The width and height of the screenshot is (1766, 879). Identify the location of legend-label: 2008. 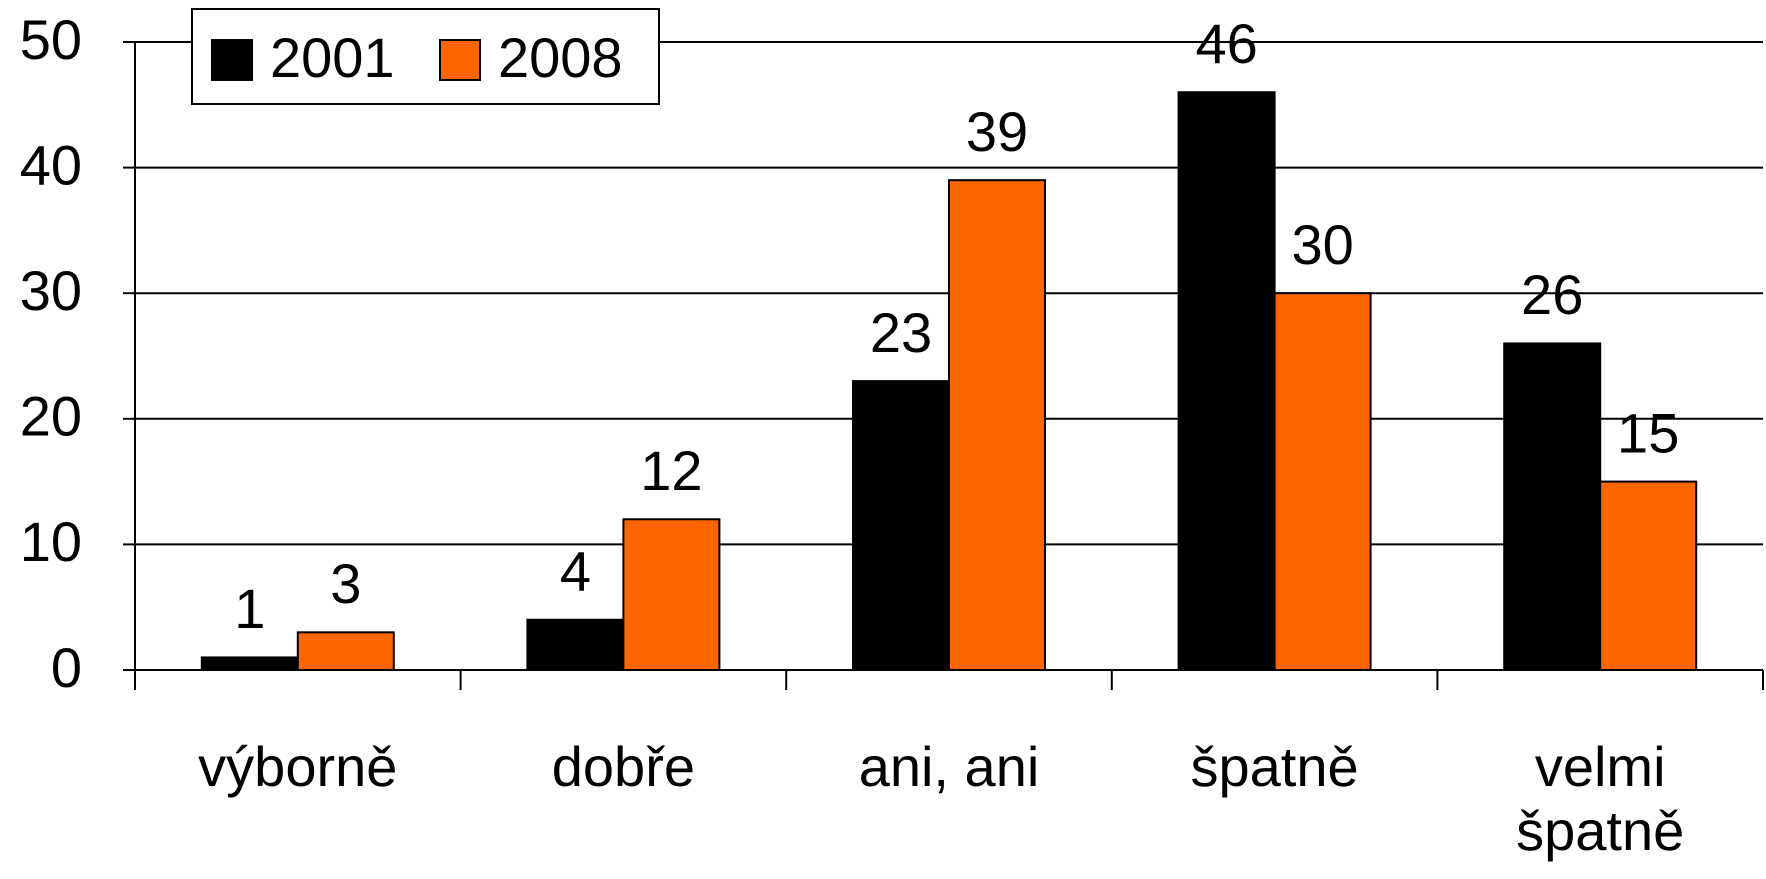
(560, 57).